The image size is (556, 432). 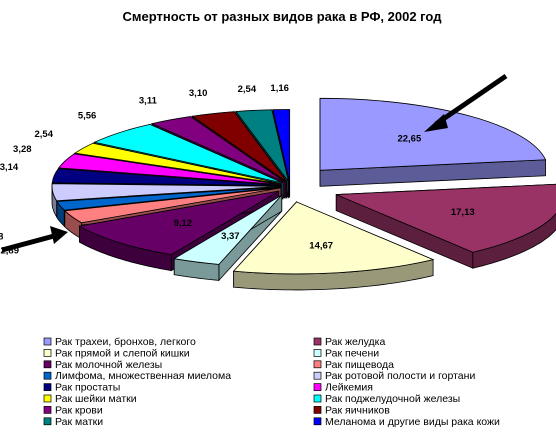 What do you see at coordinates (352, 353) in the screenshot?
I see `legend-label: Рак печени` at bounding box center [352, 353].